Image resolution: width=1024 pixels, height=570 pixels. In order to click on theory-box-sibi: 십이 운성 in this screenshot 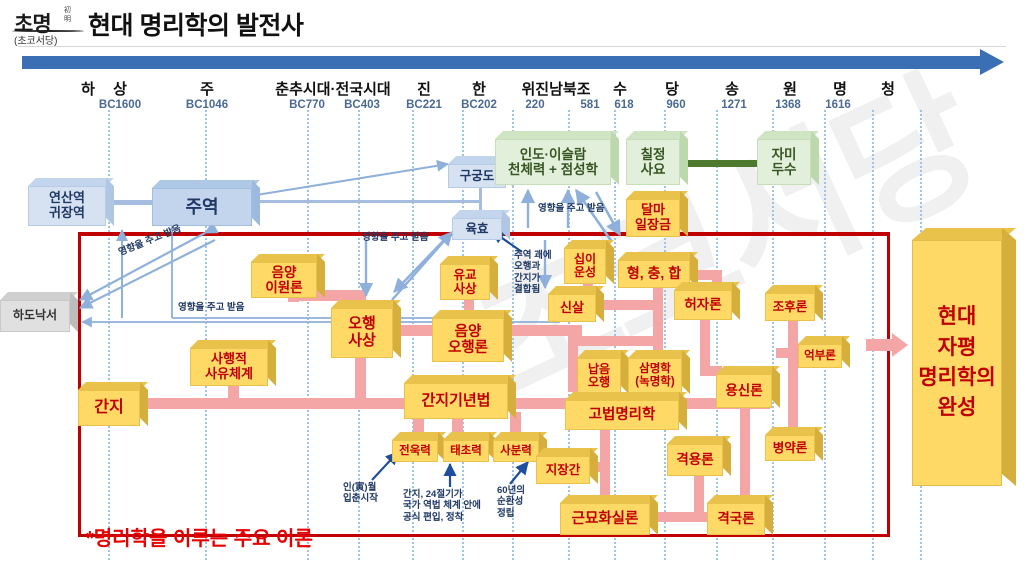, I will do `click(589, 262)`.